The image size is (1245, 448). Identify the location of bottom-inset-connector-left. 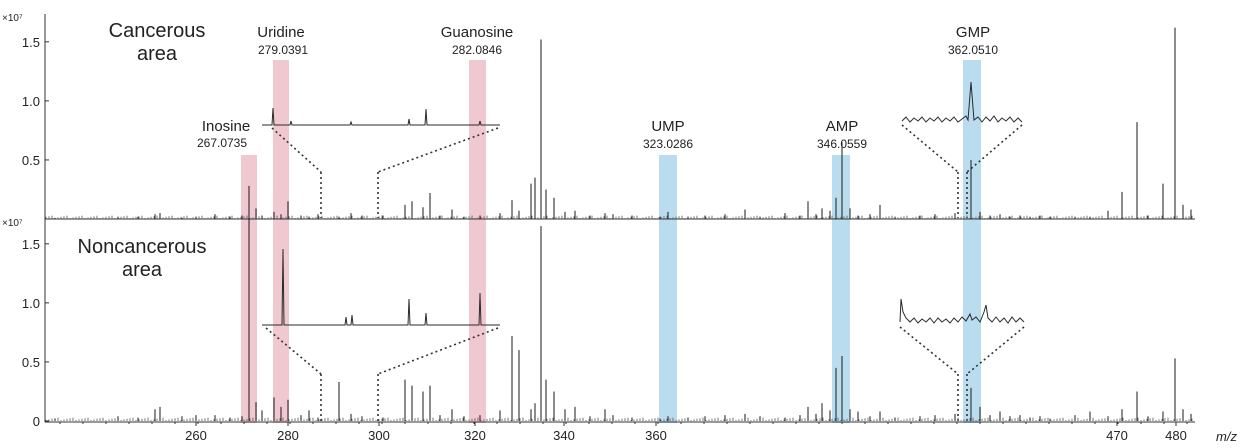
(293, 351).